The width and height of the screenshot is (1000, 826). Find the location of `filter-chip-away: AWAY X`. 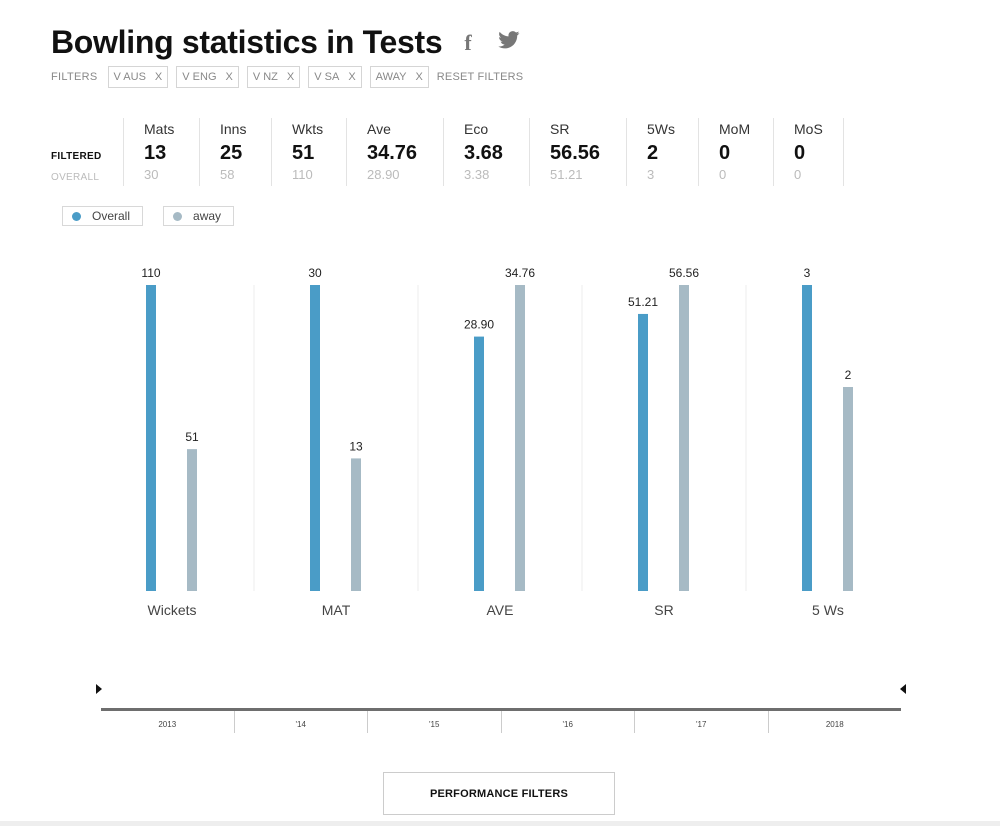

filter-chip-away: AWAY X is located at coordinates (399, 77).